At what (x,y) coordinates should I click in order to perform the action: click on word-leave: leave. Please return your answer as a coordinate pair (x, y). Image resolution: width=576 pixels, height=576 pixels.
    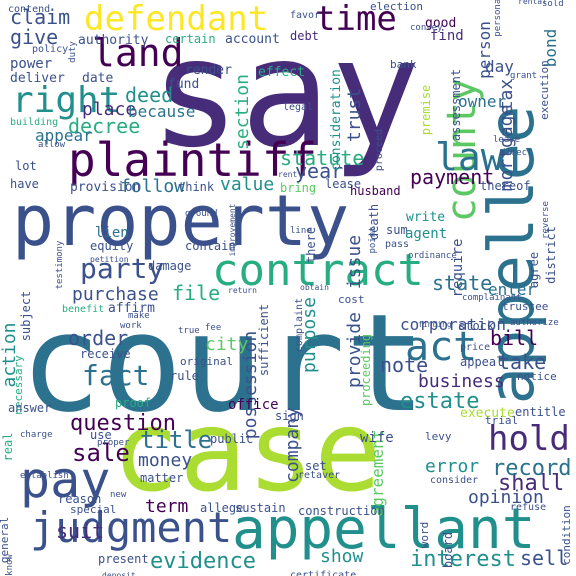
    Looking at the image, I should click on (506, 140).